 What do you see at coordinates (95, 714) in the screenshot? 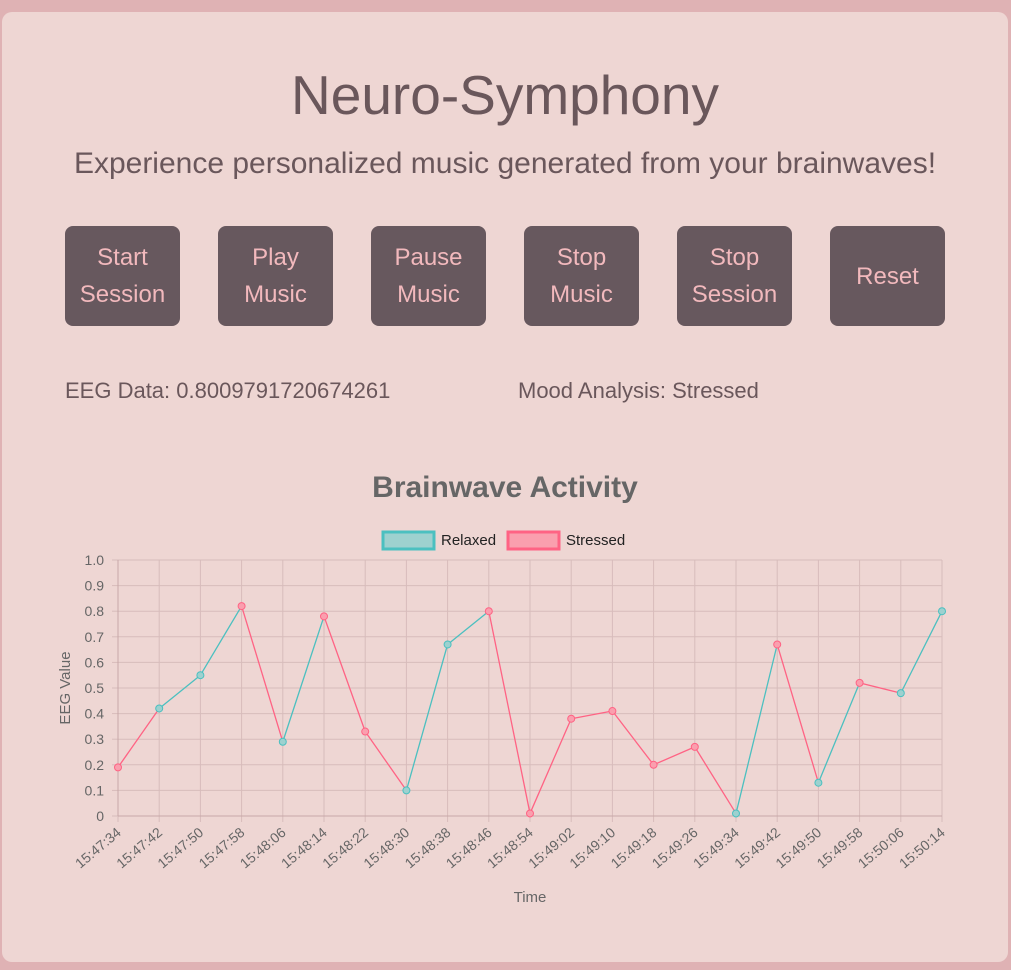
I see `y-tick-label: 0.4` at bounding box center [95, 714].